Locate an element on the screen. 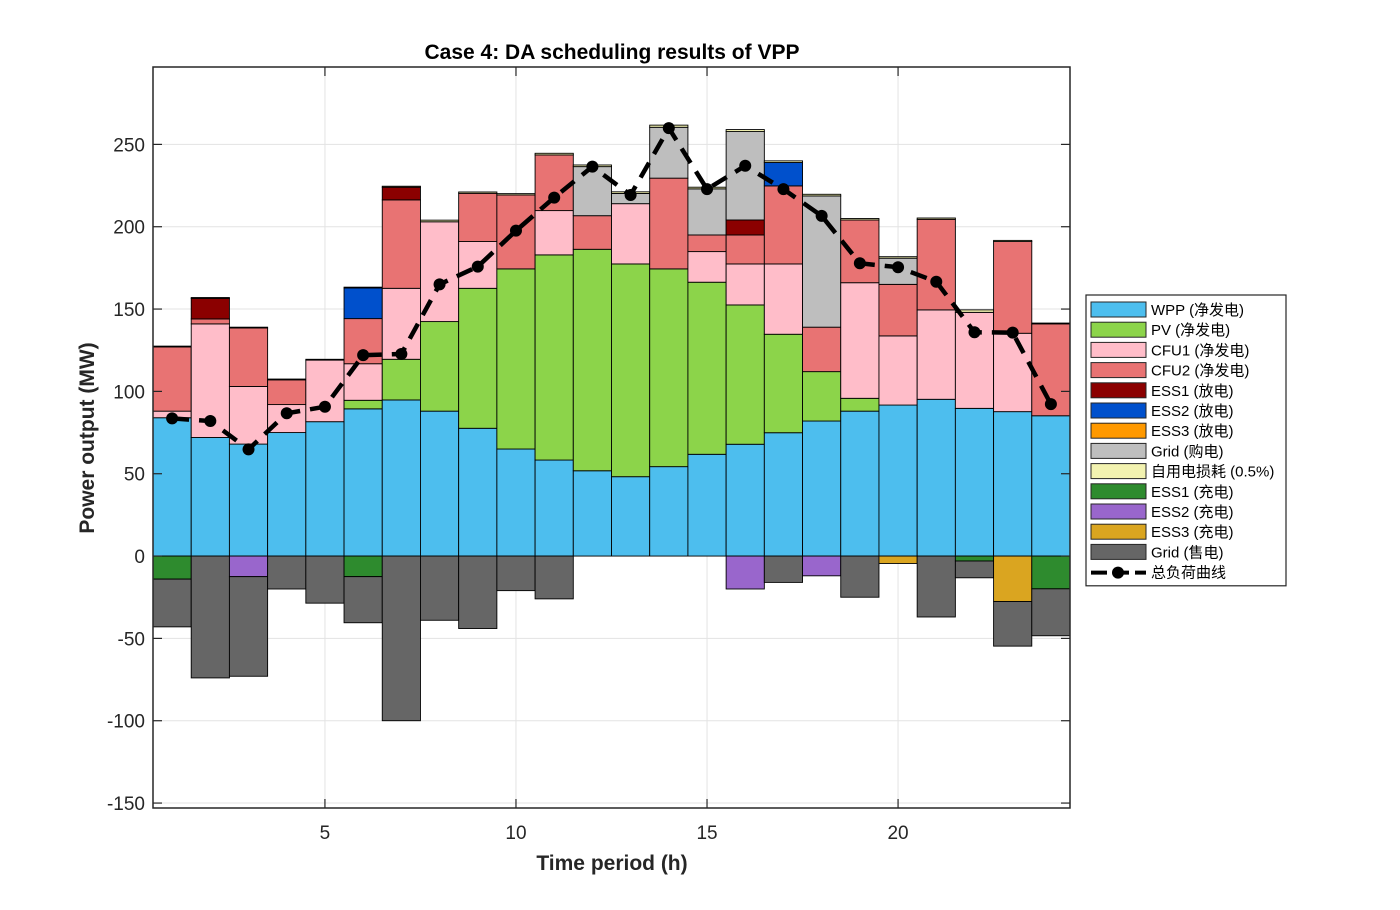 The image size is (1400, 910). bar-segment--0-5-h2 is located at coordinates (210, 298).